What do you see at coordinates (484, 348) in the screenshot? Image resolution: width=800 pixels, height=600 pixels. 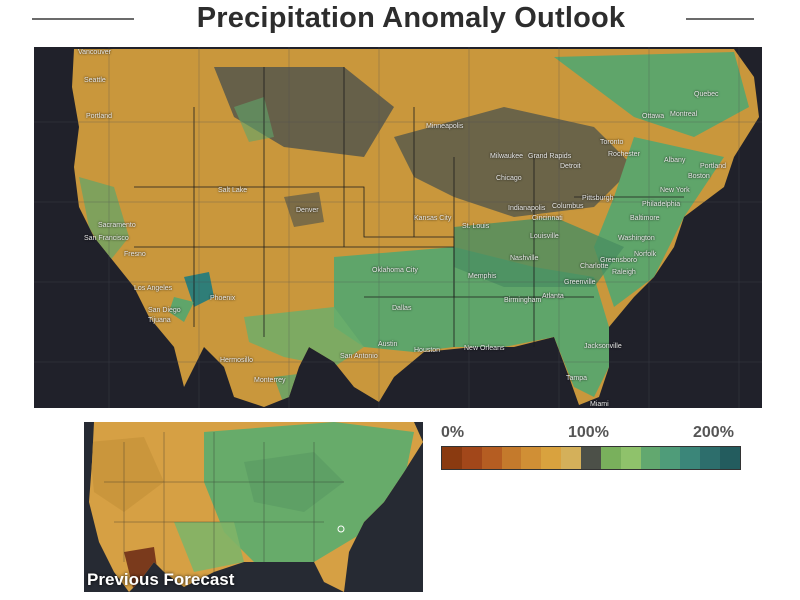 I see `city-label: New Orleans` at bounding box center [484, 348].